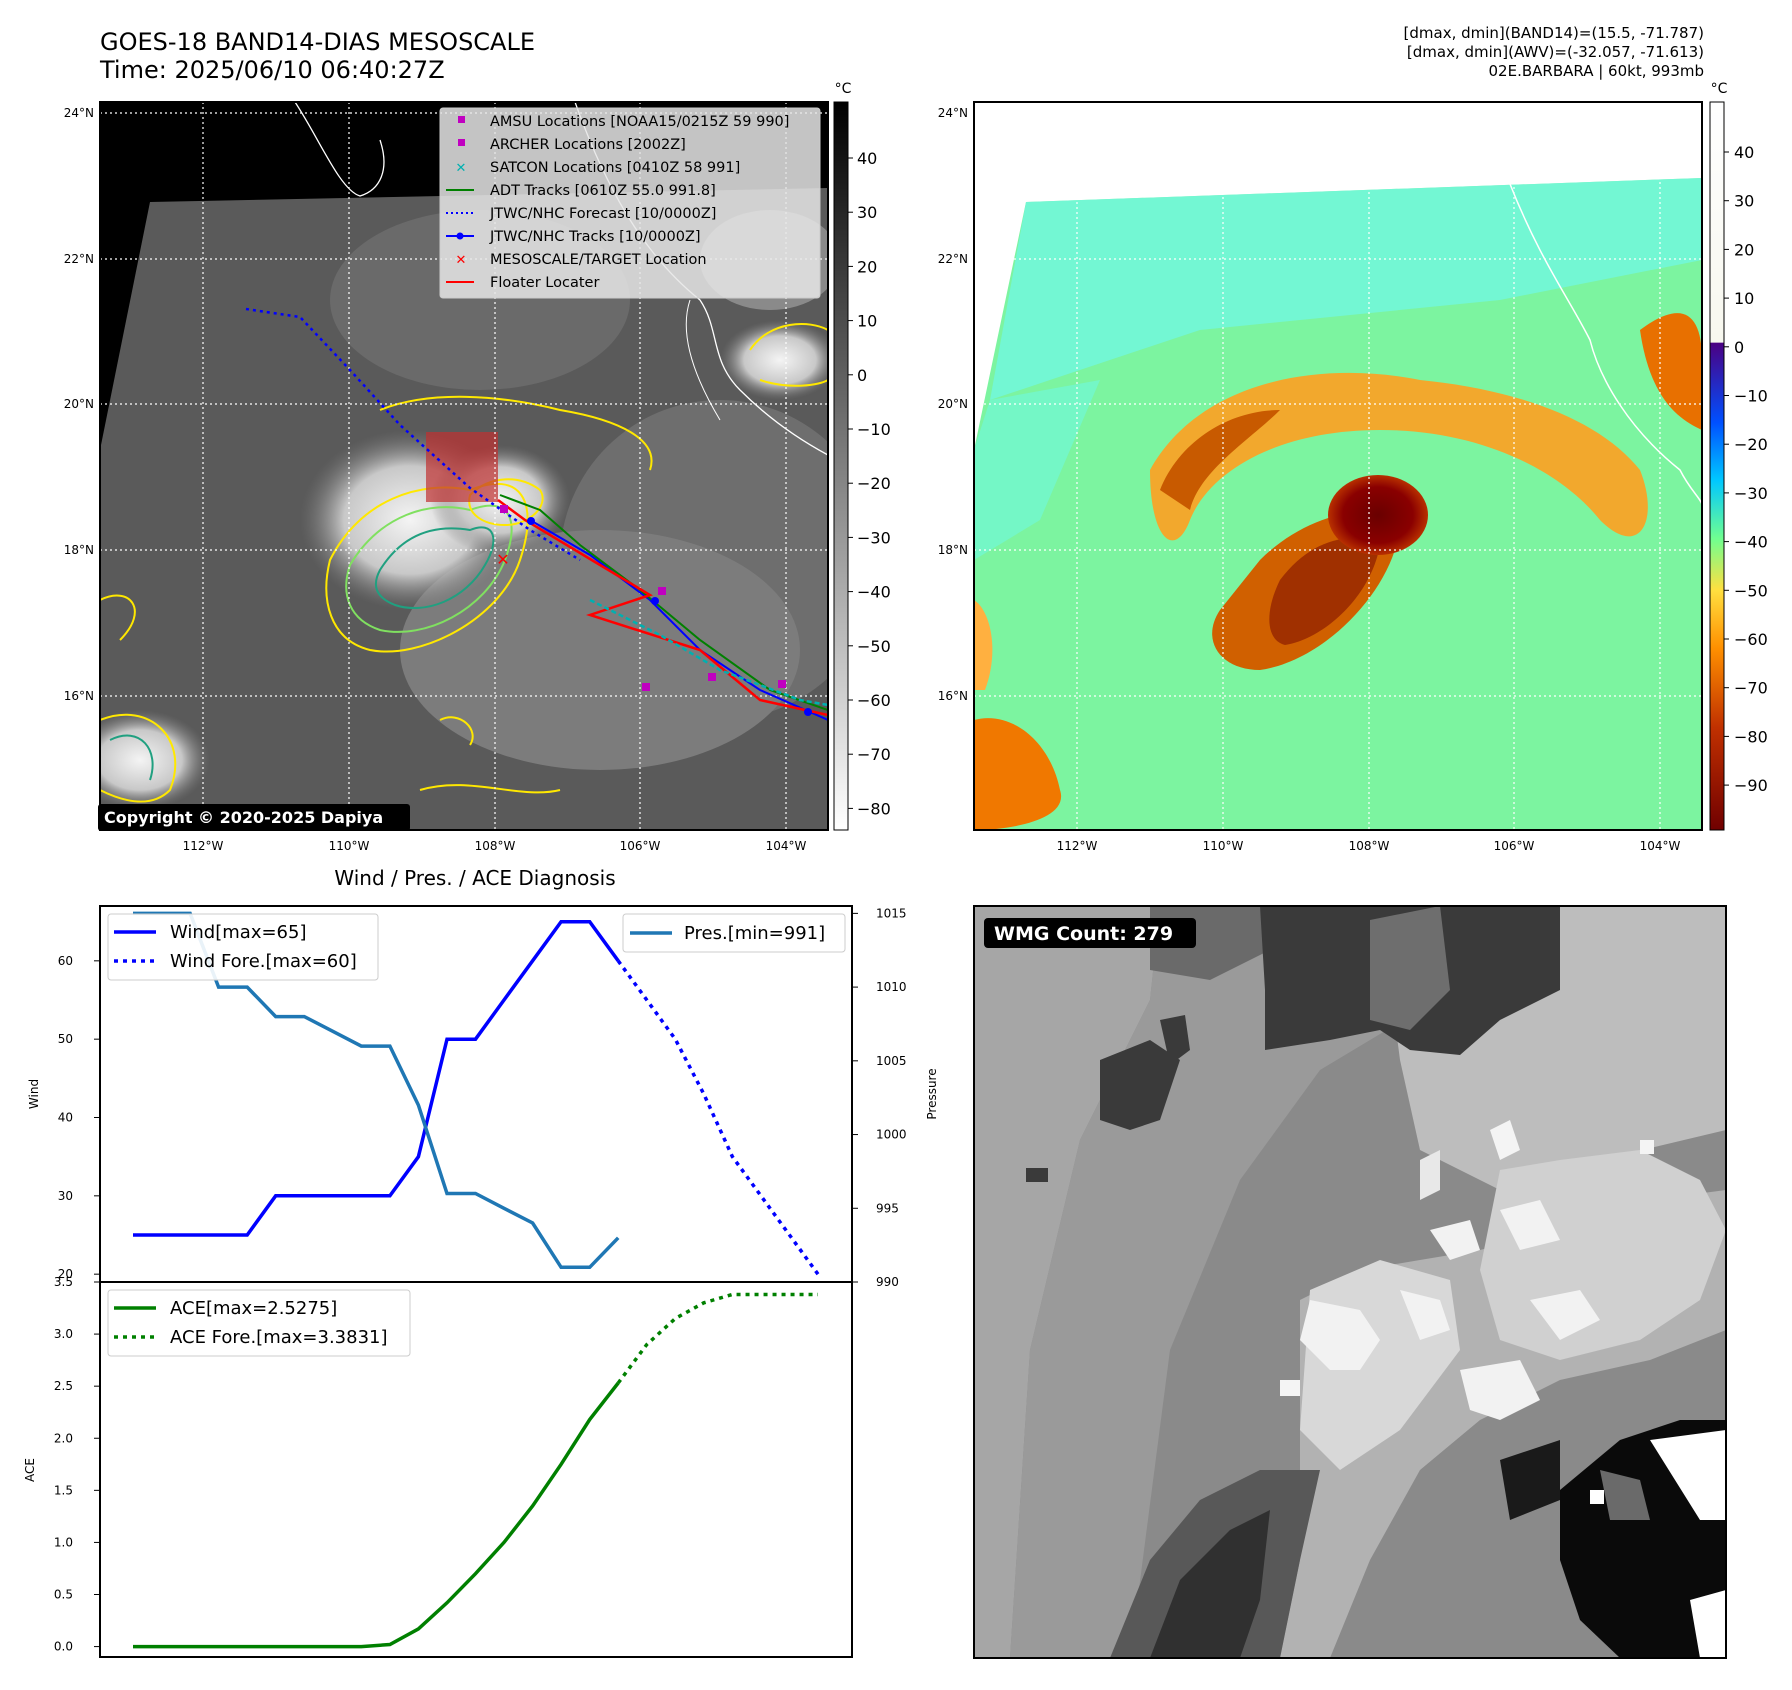  What do you see at coordinates (77, 1464) in the screenshot?
I see `ace-yticks: 0.0 0.5 1.0 1.5 2.0 2.5 3.0 3.5` at bounding box center [77, 1464].